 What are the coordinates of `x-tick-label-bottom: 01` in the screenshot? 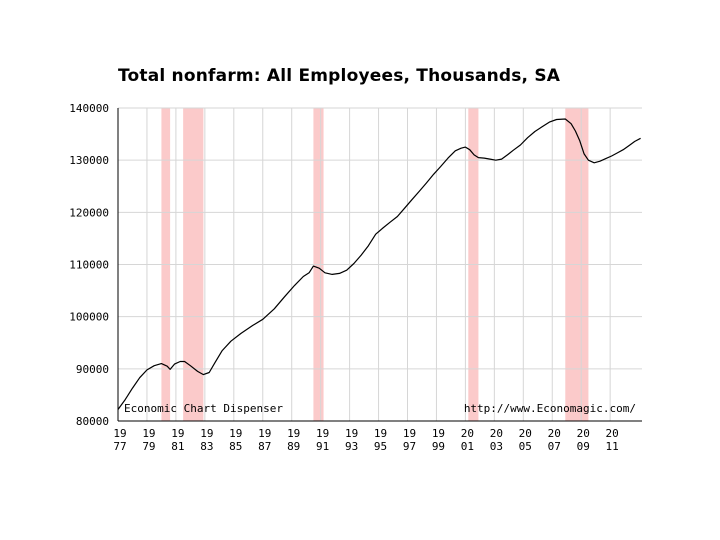 It's located at (467, 446).